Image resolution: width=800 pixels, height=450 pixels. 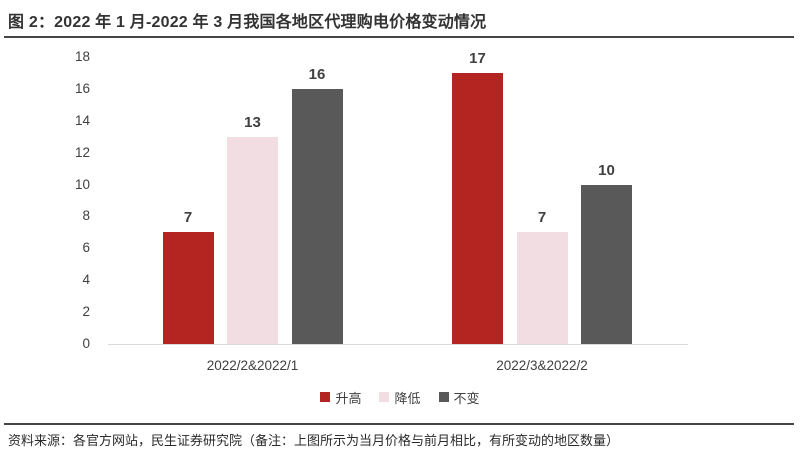 I want to click on bar-value-label: 13, so click(x=252, y=122).